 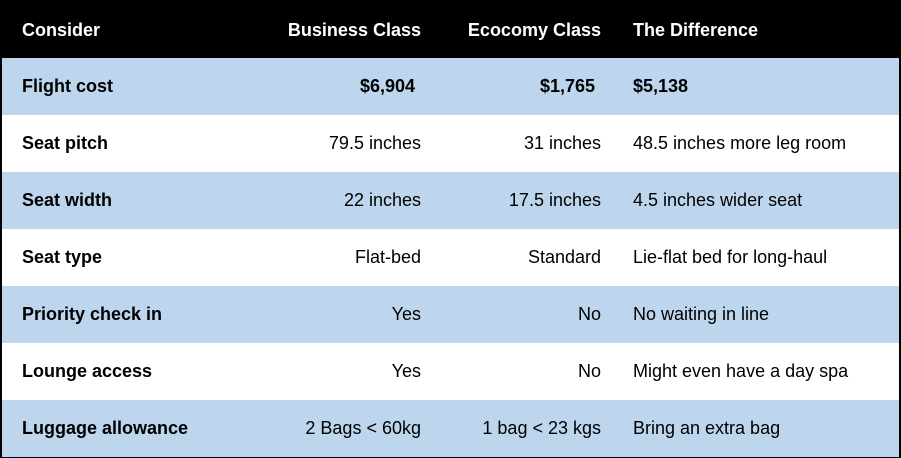 I want to click on economy-cell: $1,765, so click(x=567, y=86).